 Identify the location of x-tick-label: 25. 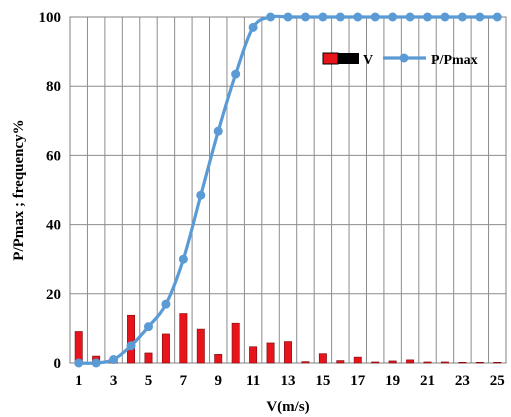
(497, 381).